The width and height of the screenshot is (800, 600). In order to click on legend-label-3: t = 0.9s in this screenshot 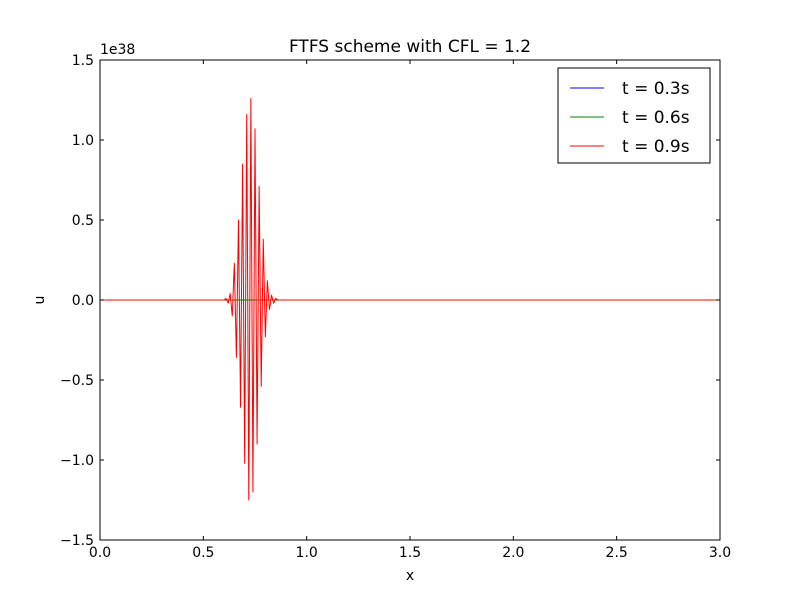, I will do `click(656, 147)`.